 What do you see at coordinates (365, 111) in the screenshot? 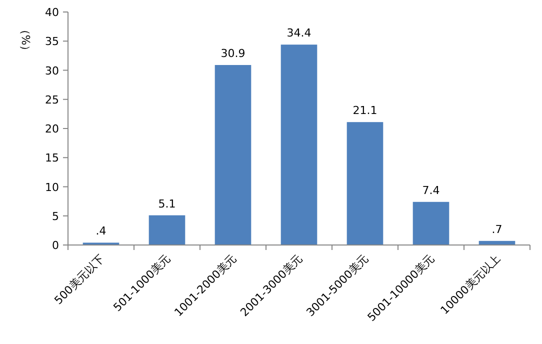
I see `data-label: 21.1` at bounding box center [365, 111].